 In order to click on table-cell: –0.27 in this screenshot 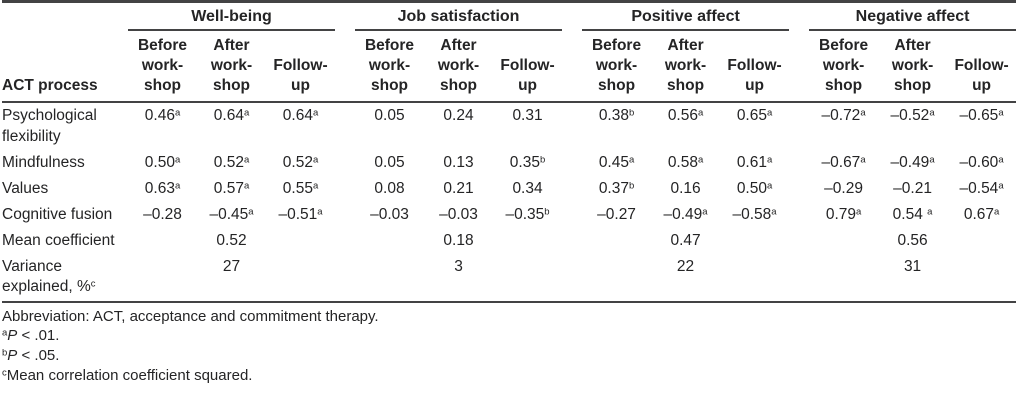, I will do `click(616, 215)`.